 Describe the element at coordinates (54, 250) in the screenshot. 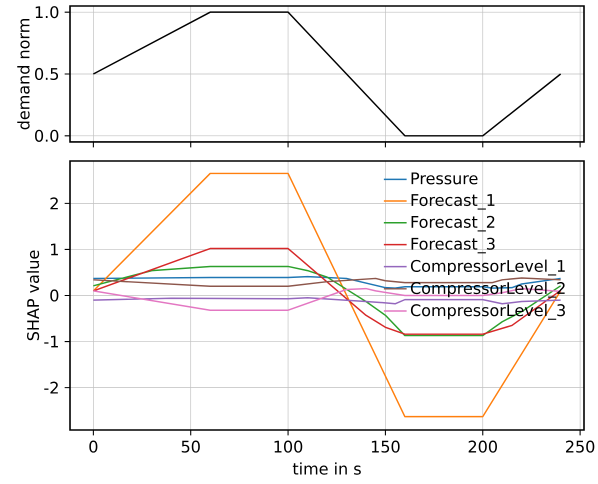

I see `y-tick-label: 1` at that location.